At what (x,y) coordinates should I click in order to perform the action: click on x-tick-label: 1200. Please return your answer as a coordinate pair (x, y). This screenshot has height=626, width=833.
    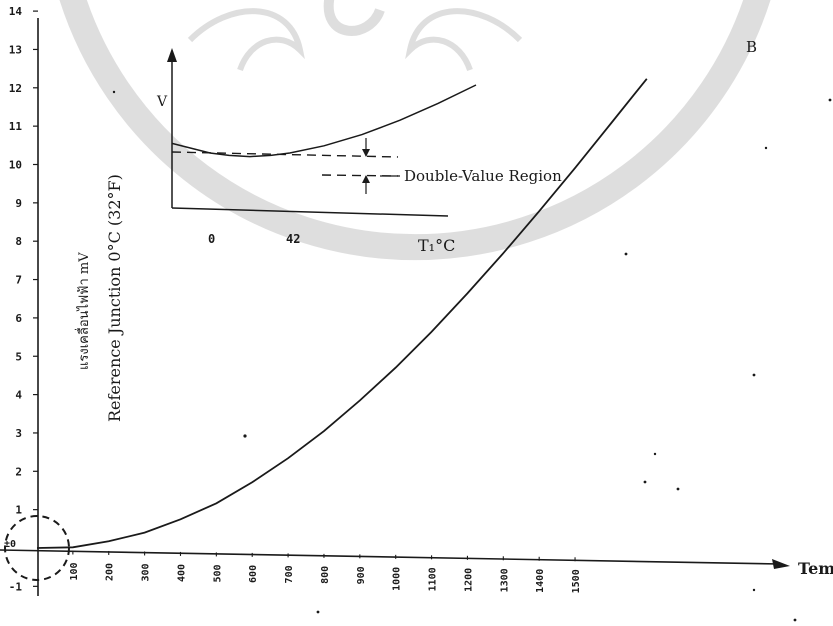
    Looking at the image, I should click on (468, 580).